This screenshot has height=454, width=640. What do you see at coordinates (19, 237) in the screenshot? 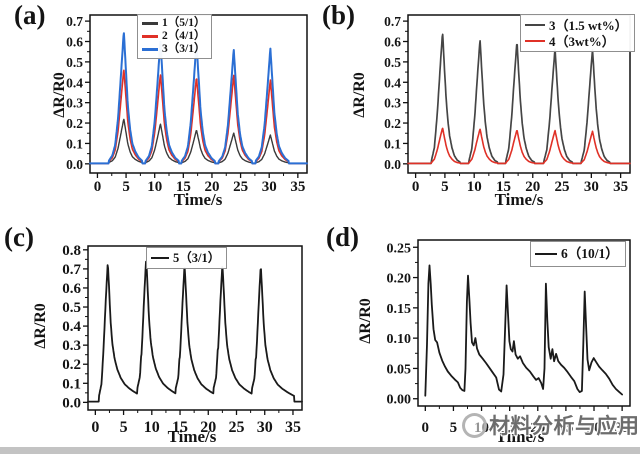
I see `panel-label-c: (c)` at bounding box center [19, 237].